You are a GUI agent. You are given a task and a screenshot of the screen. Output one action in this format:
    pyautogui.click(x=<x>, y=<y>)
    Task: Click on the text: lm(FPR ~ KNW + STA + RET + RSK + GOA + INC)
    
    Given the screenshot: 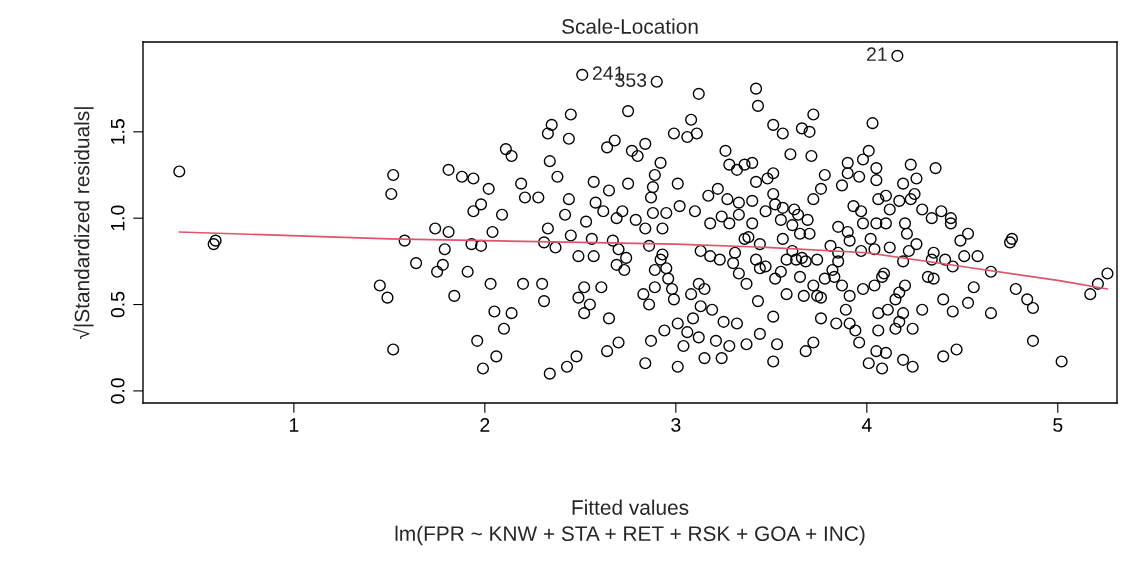 What is the action you would take?
    pyautogui.click(x=630, y=535)
    